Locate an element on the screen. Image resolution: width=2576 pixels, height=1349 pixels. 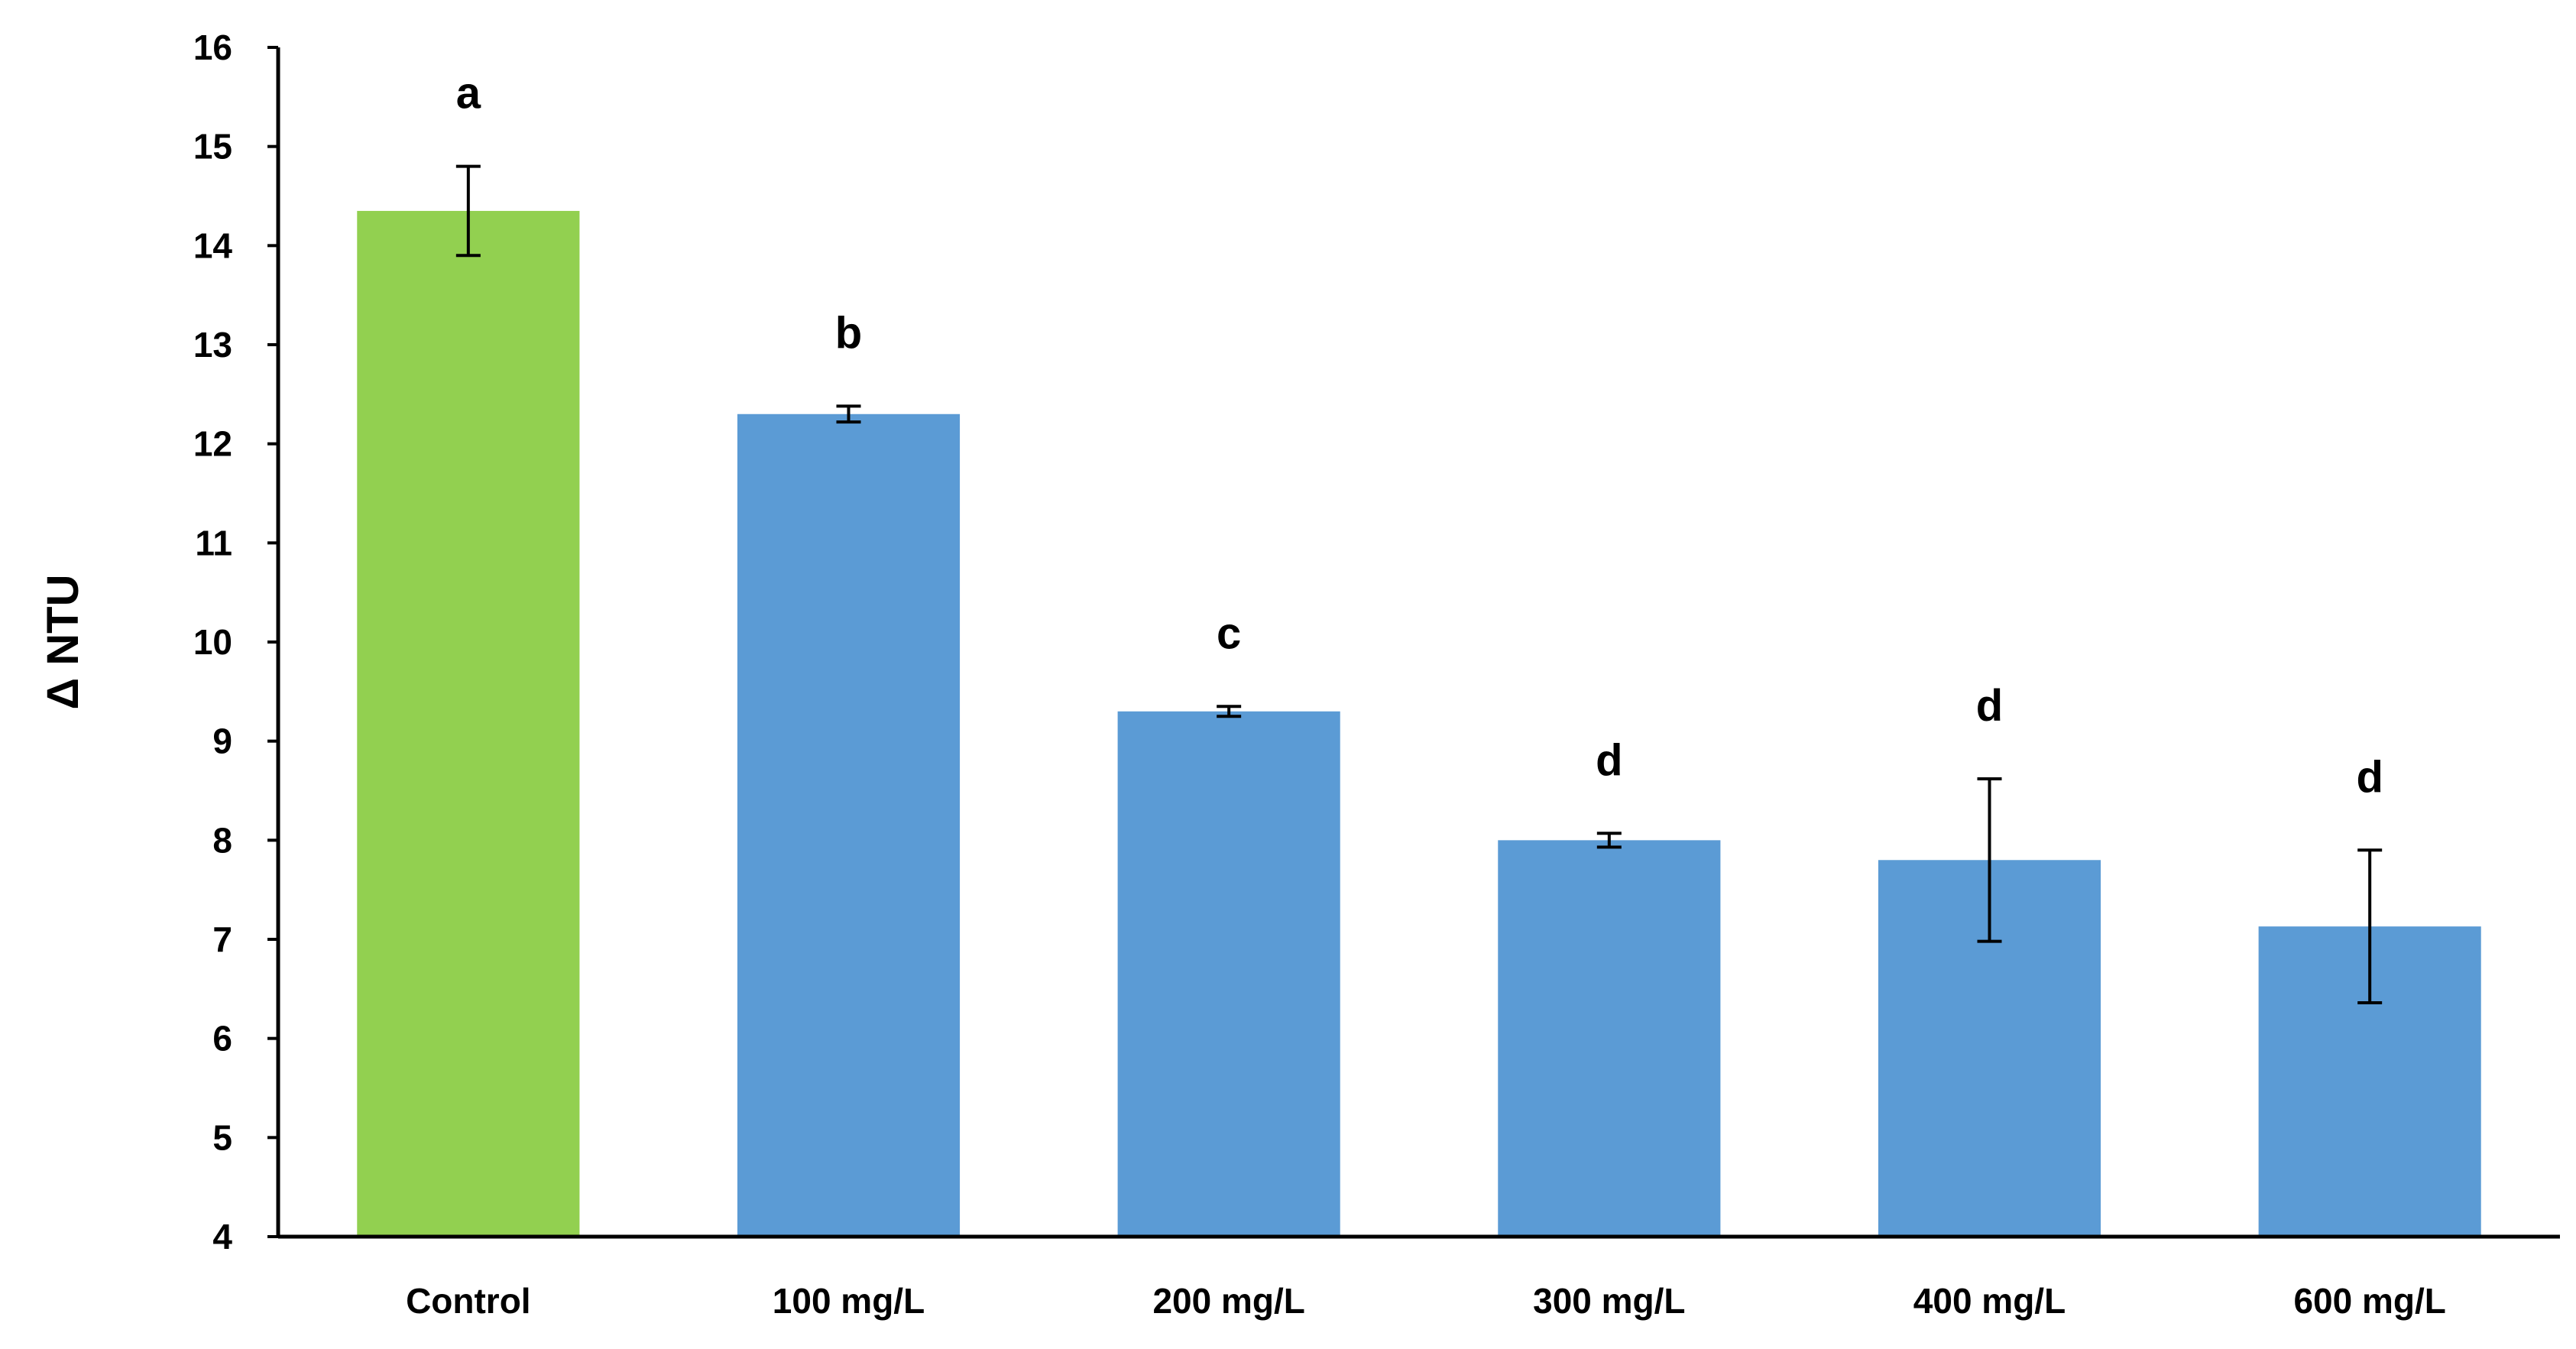
x-category-label: 100 mg/L is located at coordinates (849, 1301).